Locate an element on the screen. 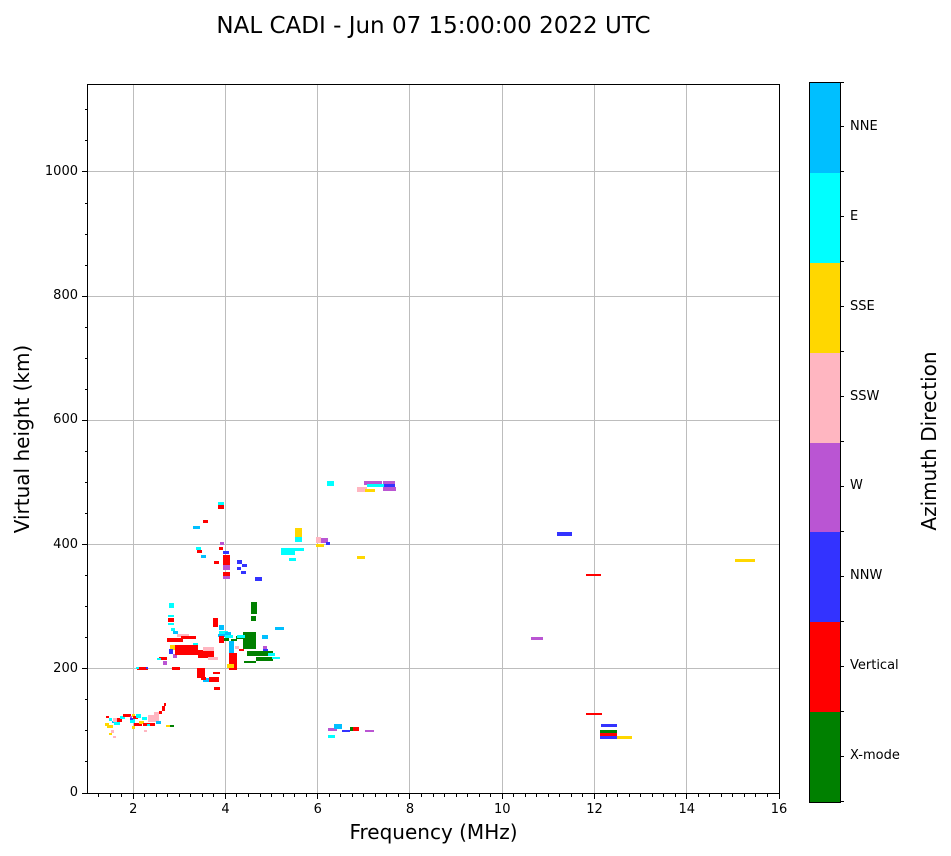 Image resolution: width=951 pixels, height=856 pixels. x-tick-label: 10 is located at coordinates (502, 809).